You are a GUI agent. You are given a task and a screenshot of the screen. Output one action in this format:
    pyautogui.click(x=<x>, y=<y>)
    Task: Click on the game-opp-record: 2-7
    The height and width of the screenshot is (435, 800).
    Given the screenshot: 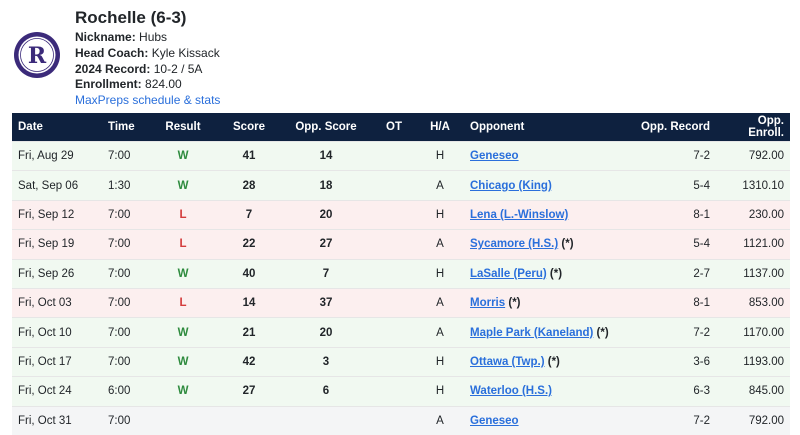 What is the action you would take?
    pyautogui.click(x=671, y=273)
    